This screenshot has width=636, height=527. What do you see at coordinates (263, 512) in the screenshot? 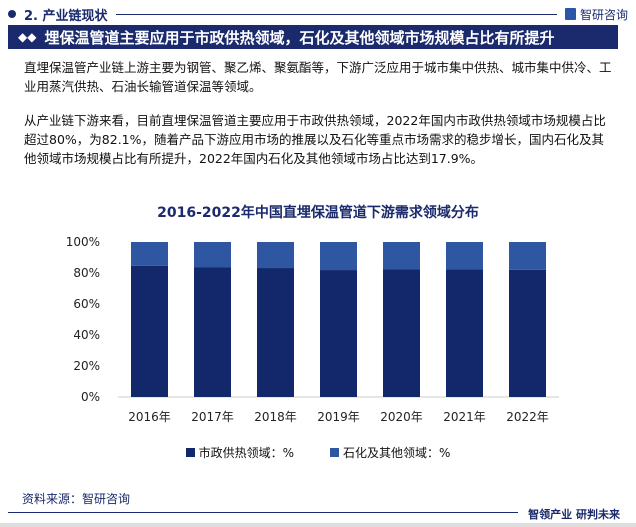
I see `footer-divider` at bounding box center [263, 512].